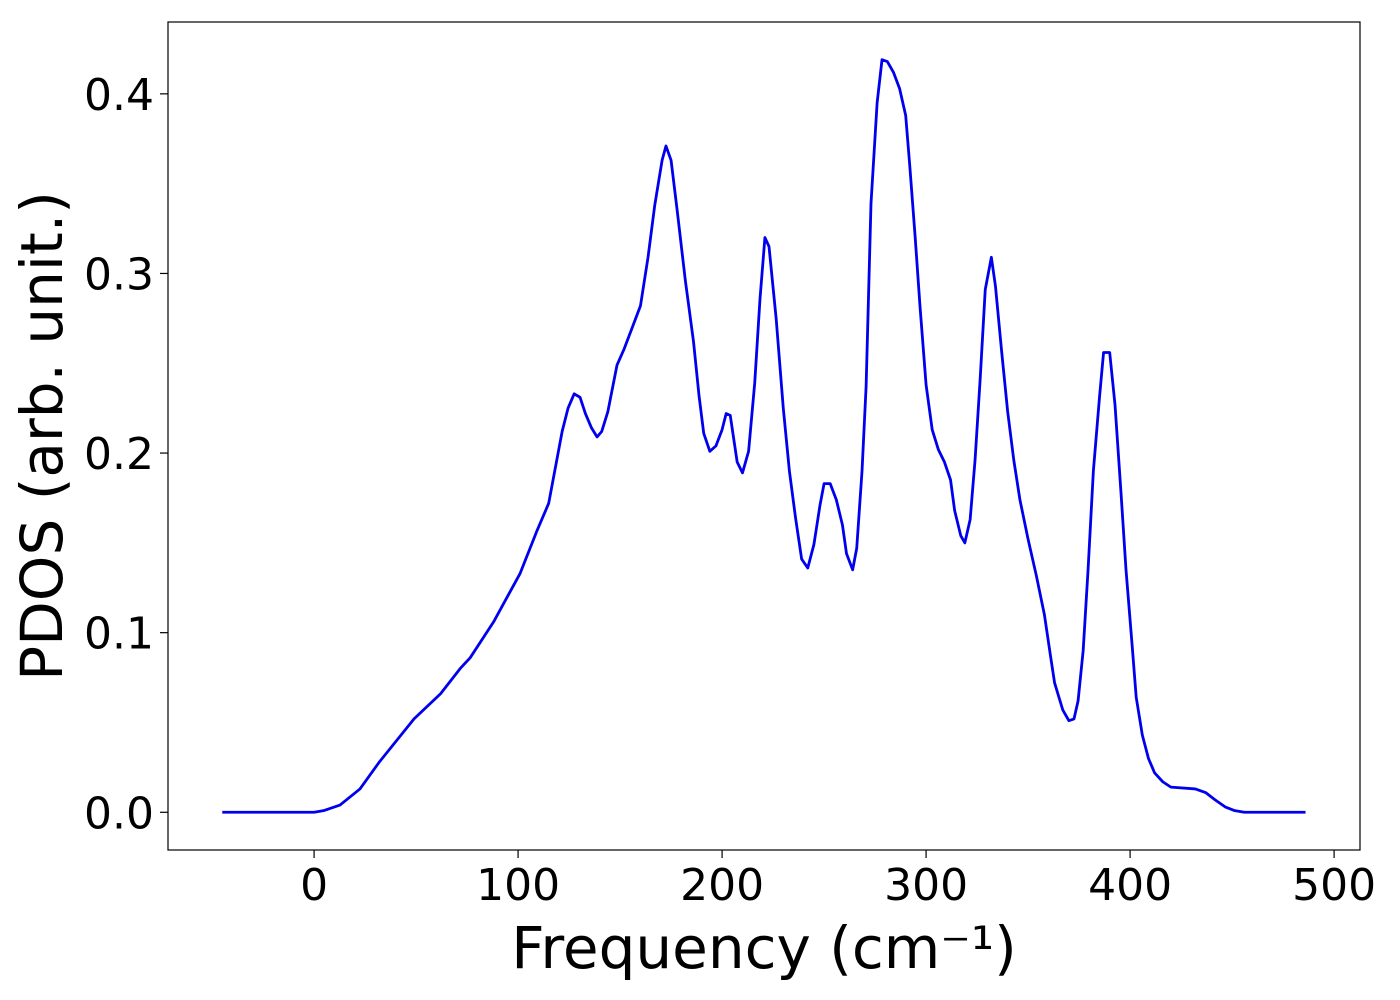 This screenshot has height=1000, width=1400. Describe the element at coordinates (518, 885) in the screenshot. I see `x-tick-label: 100` at that location.